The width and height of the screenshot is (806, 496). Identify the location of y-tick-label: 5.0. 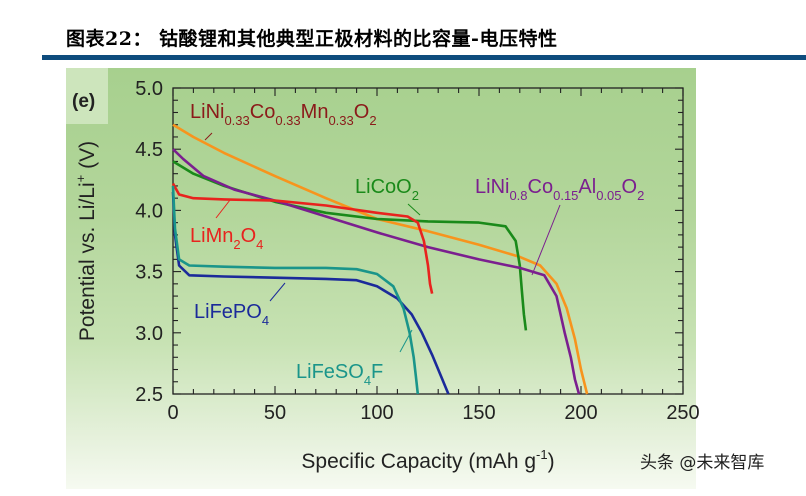
(149, 89).